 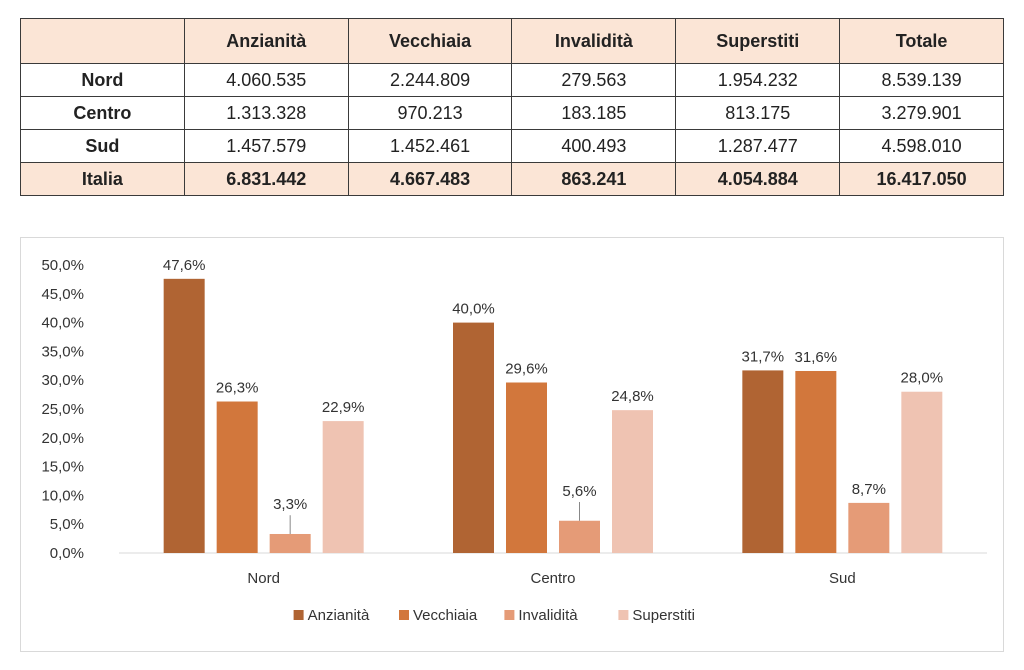 I want to click on table-cell: 4.667.483, so click(x=430, y=179).